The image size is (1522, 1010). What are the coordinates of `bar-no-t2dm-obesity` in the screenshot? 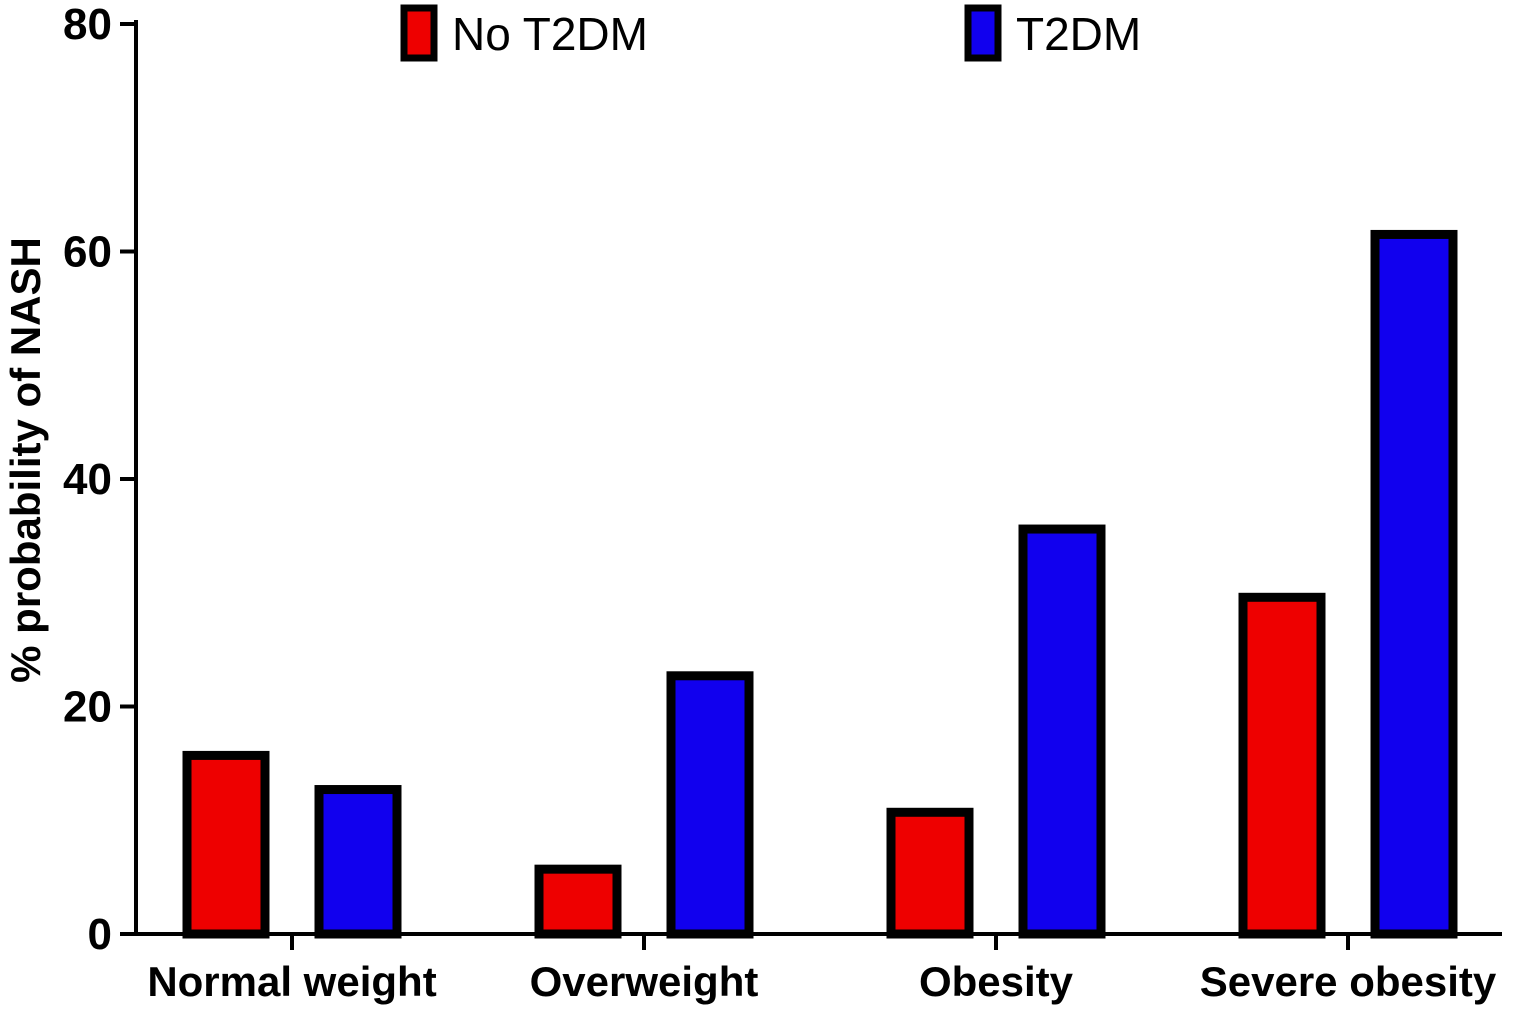 It's located at (930, 873).